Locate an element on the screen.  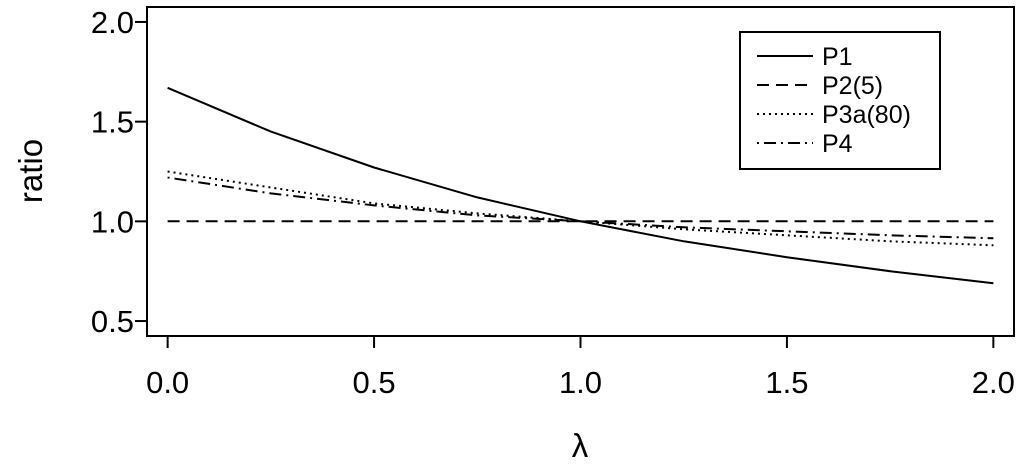
x-axis: 0.0 0.5 1.0 1.5 2.0 is located at coordinates (580, 367).